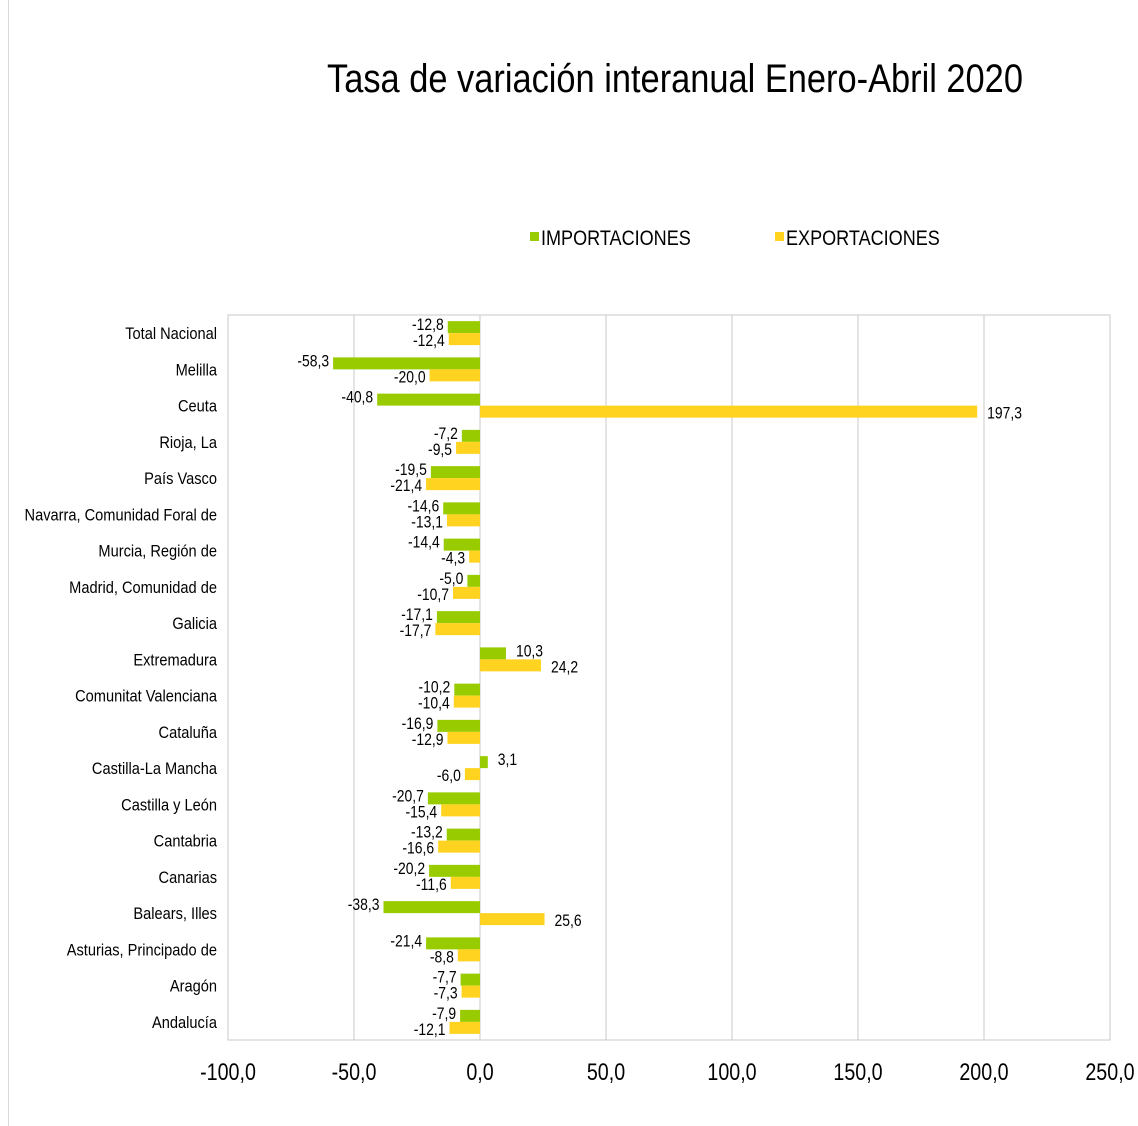 This screenshot has height=1126, width=1138. What do you see at coordinates (434, 703) in the screenshot?
I see `data-label: -10,4` at bounding box center [434, 703].